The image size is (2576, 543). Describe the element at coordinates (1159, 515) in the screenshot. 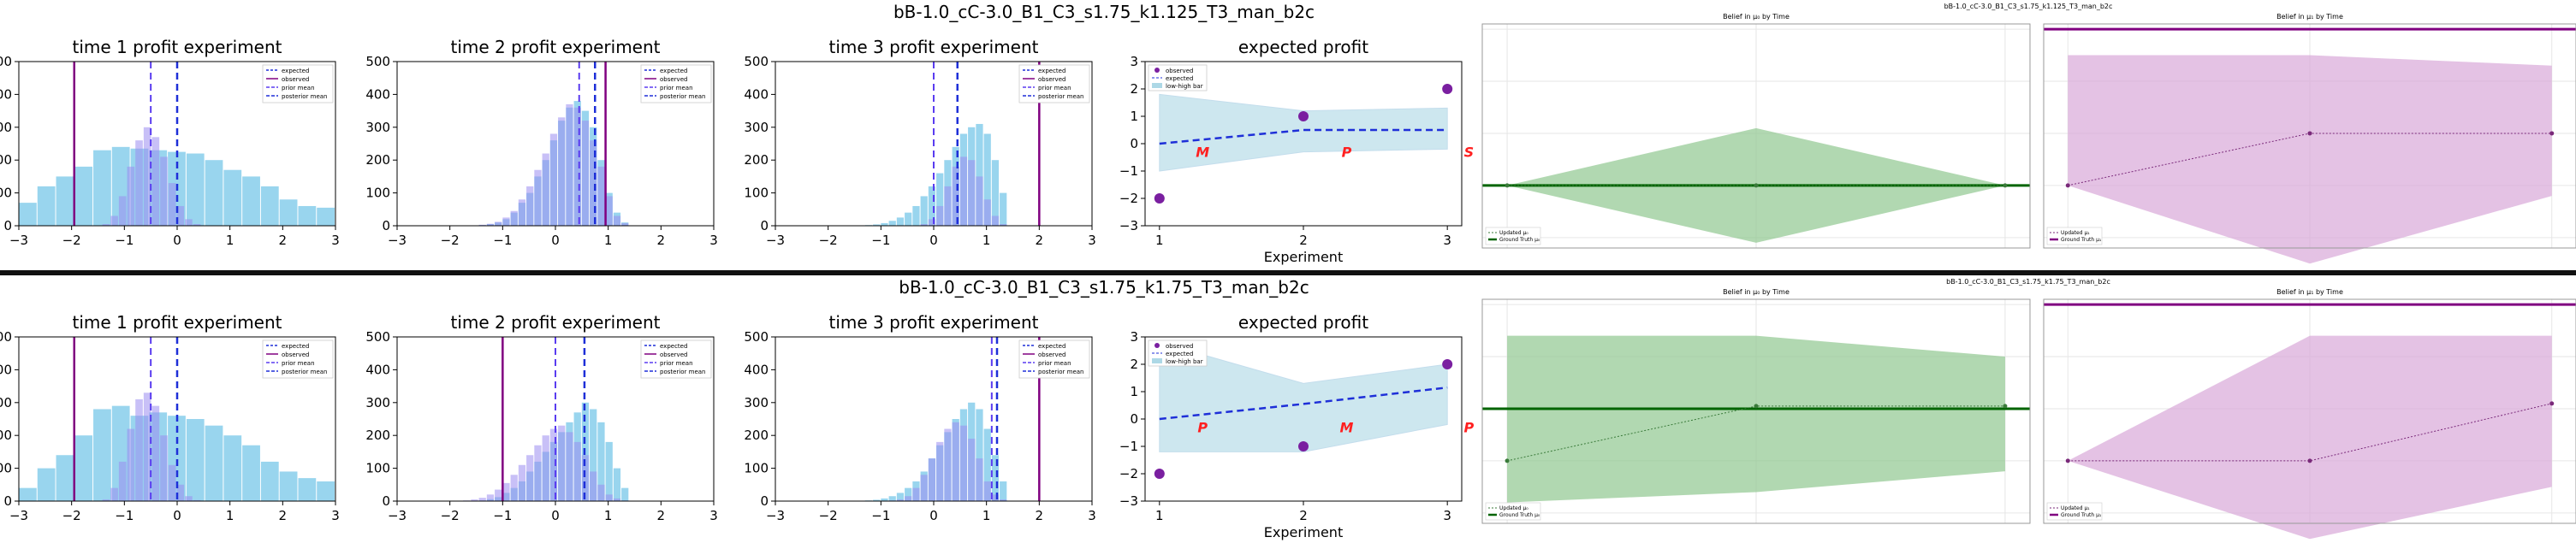

I see `x-tick-label: 1` at that location.